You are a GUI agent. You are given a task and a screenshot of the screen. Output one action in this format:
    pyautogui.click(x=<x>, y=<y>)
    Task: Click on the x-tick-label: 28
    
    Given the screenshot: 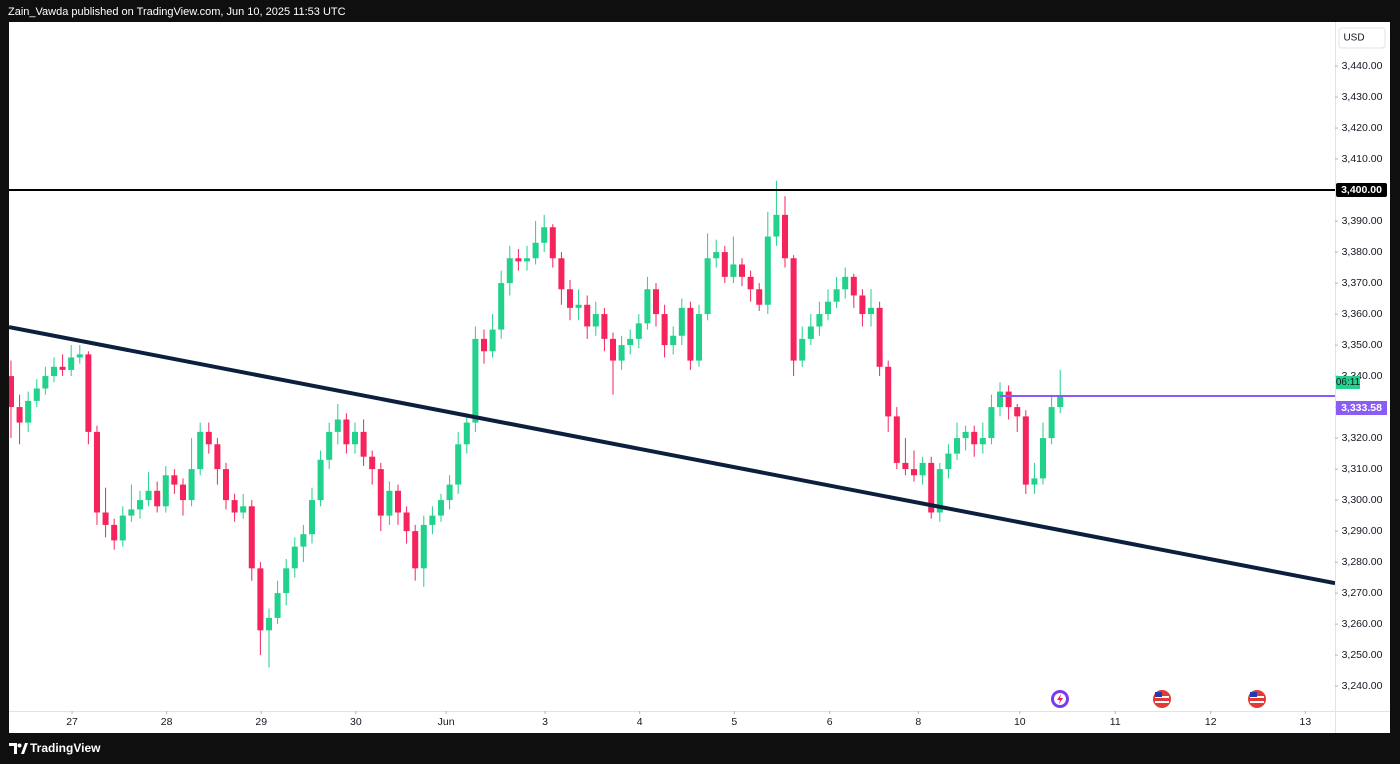 What is the action you would take?
    pyautogui.click(x=167, y=722)
    